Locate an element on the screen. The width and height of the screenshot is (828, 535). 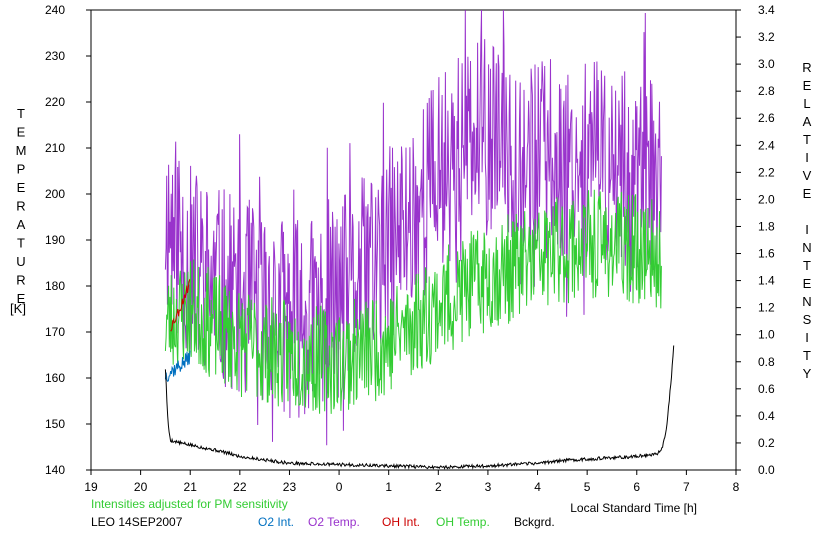
right-axis-letter: Y is located at coordinates (807, 373).